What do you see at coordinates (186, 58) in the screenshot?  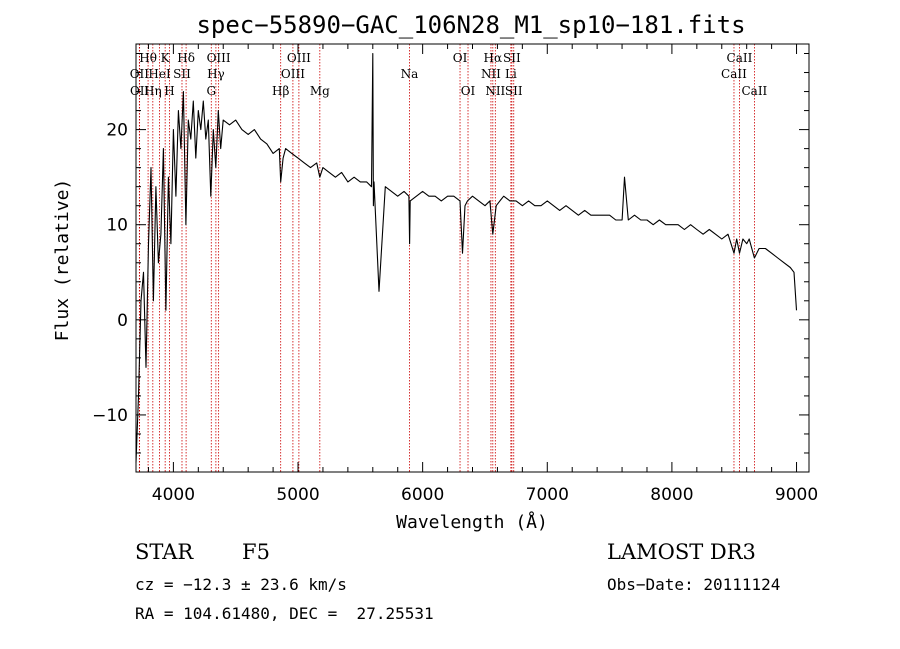 I see `line-label-8: Hδ` at bounding box center [186, 58].